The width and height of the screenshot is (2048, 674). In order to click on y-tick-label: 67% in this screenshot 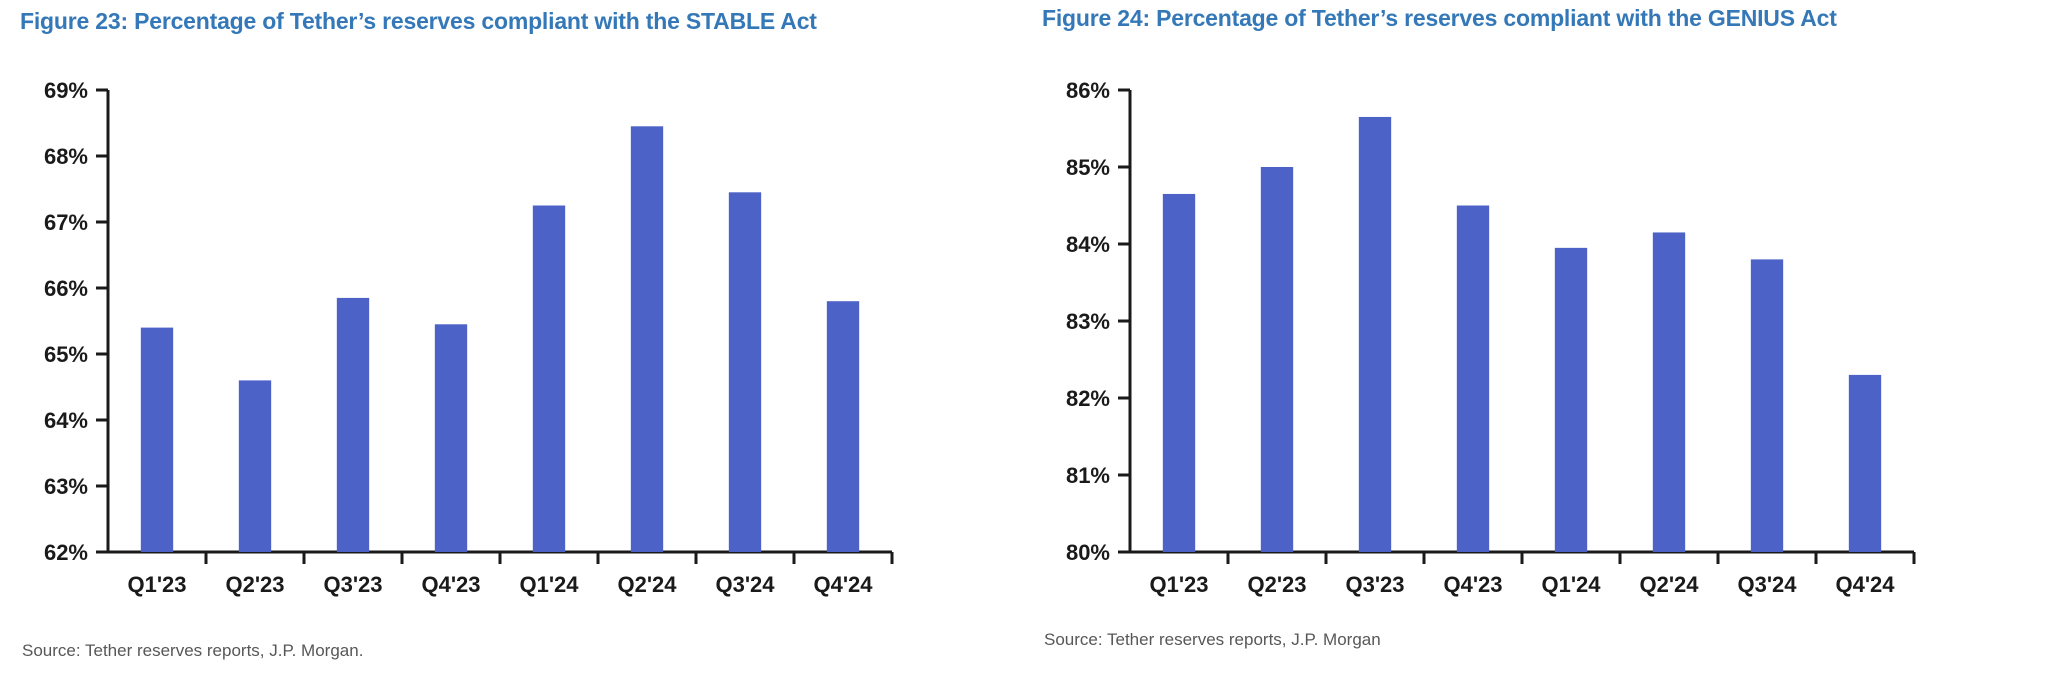, I will do `click(66, 222)`.